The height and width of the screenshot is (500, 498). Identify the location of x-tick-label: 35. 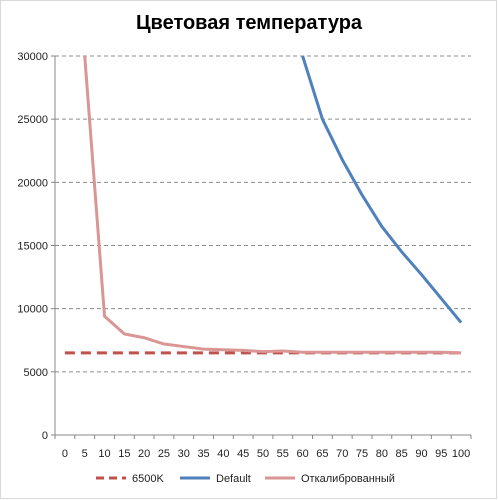
(203, 454).